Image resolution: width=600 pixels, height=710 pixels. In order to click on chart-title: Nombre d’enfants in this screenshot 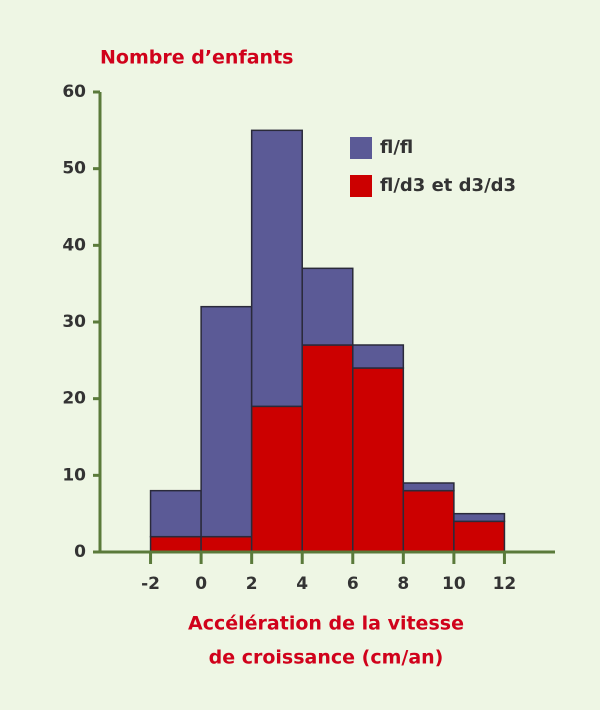, I will do `click(196, 58)`.